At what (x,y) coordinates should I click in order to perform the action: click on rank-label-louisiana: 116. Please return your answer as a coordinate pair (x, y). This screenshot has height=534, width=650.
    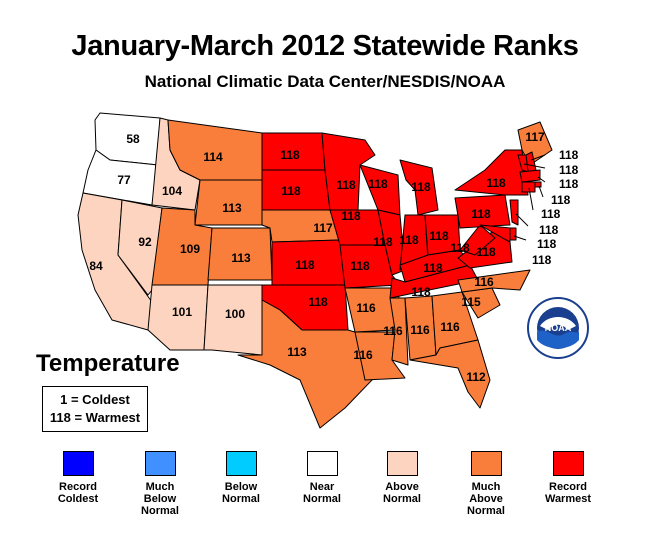
    Looking at the image, I should click on (363, 355).